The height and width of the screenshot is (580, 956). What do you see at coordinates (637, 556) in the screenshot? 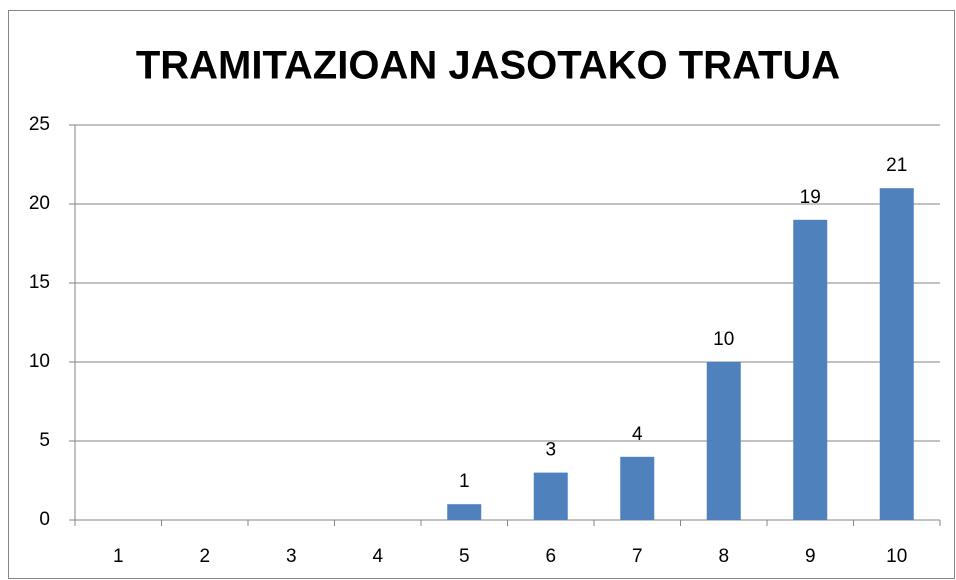
I see `x-tick-label: 7` at bounding box center [637, 556].